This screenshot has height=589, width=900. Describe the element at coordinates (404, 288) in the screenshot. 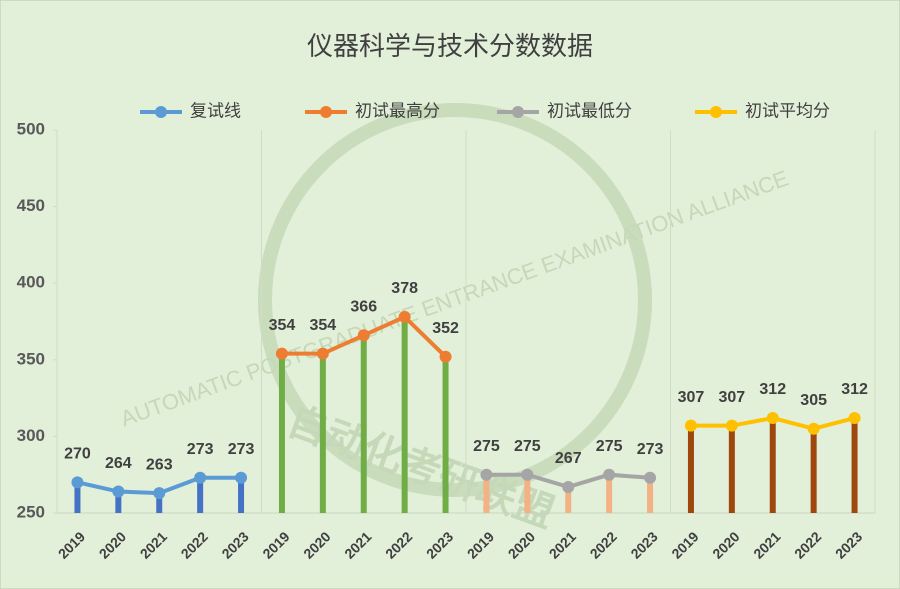

I see `data-label: 378` at that location.